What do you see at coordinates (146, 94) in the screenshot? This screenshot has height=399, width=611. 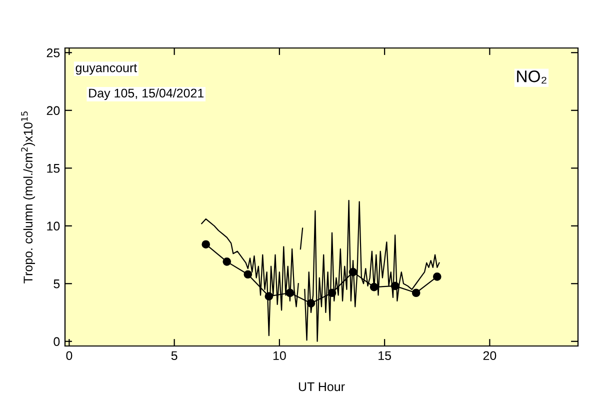 I see `annotation: Day 105, 15/04/2021` at bounding box center [146, 94].